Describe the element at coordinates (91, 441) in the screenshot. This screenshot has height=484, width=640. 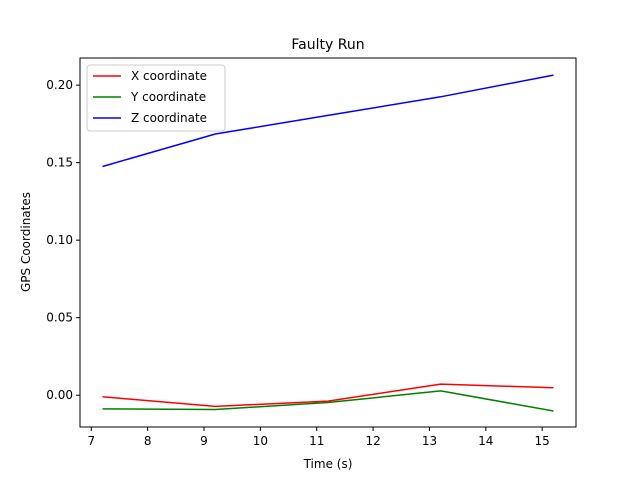
I see `x-tick-label: 7` at that location.